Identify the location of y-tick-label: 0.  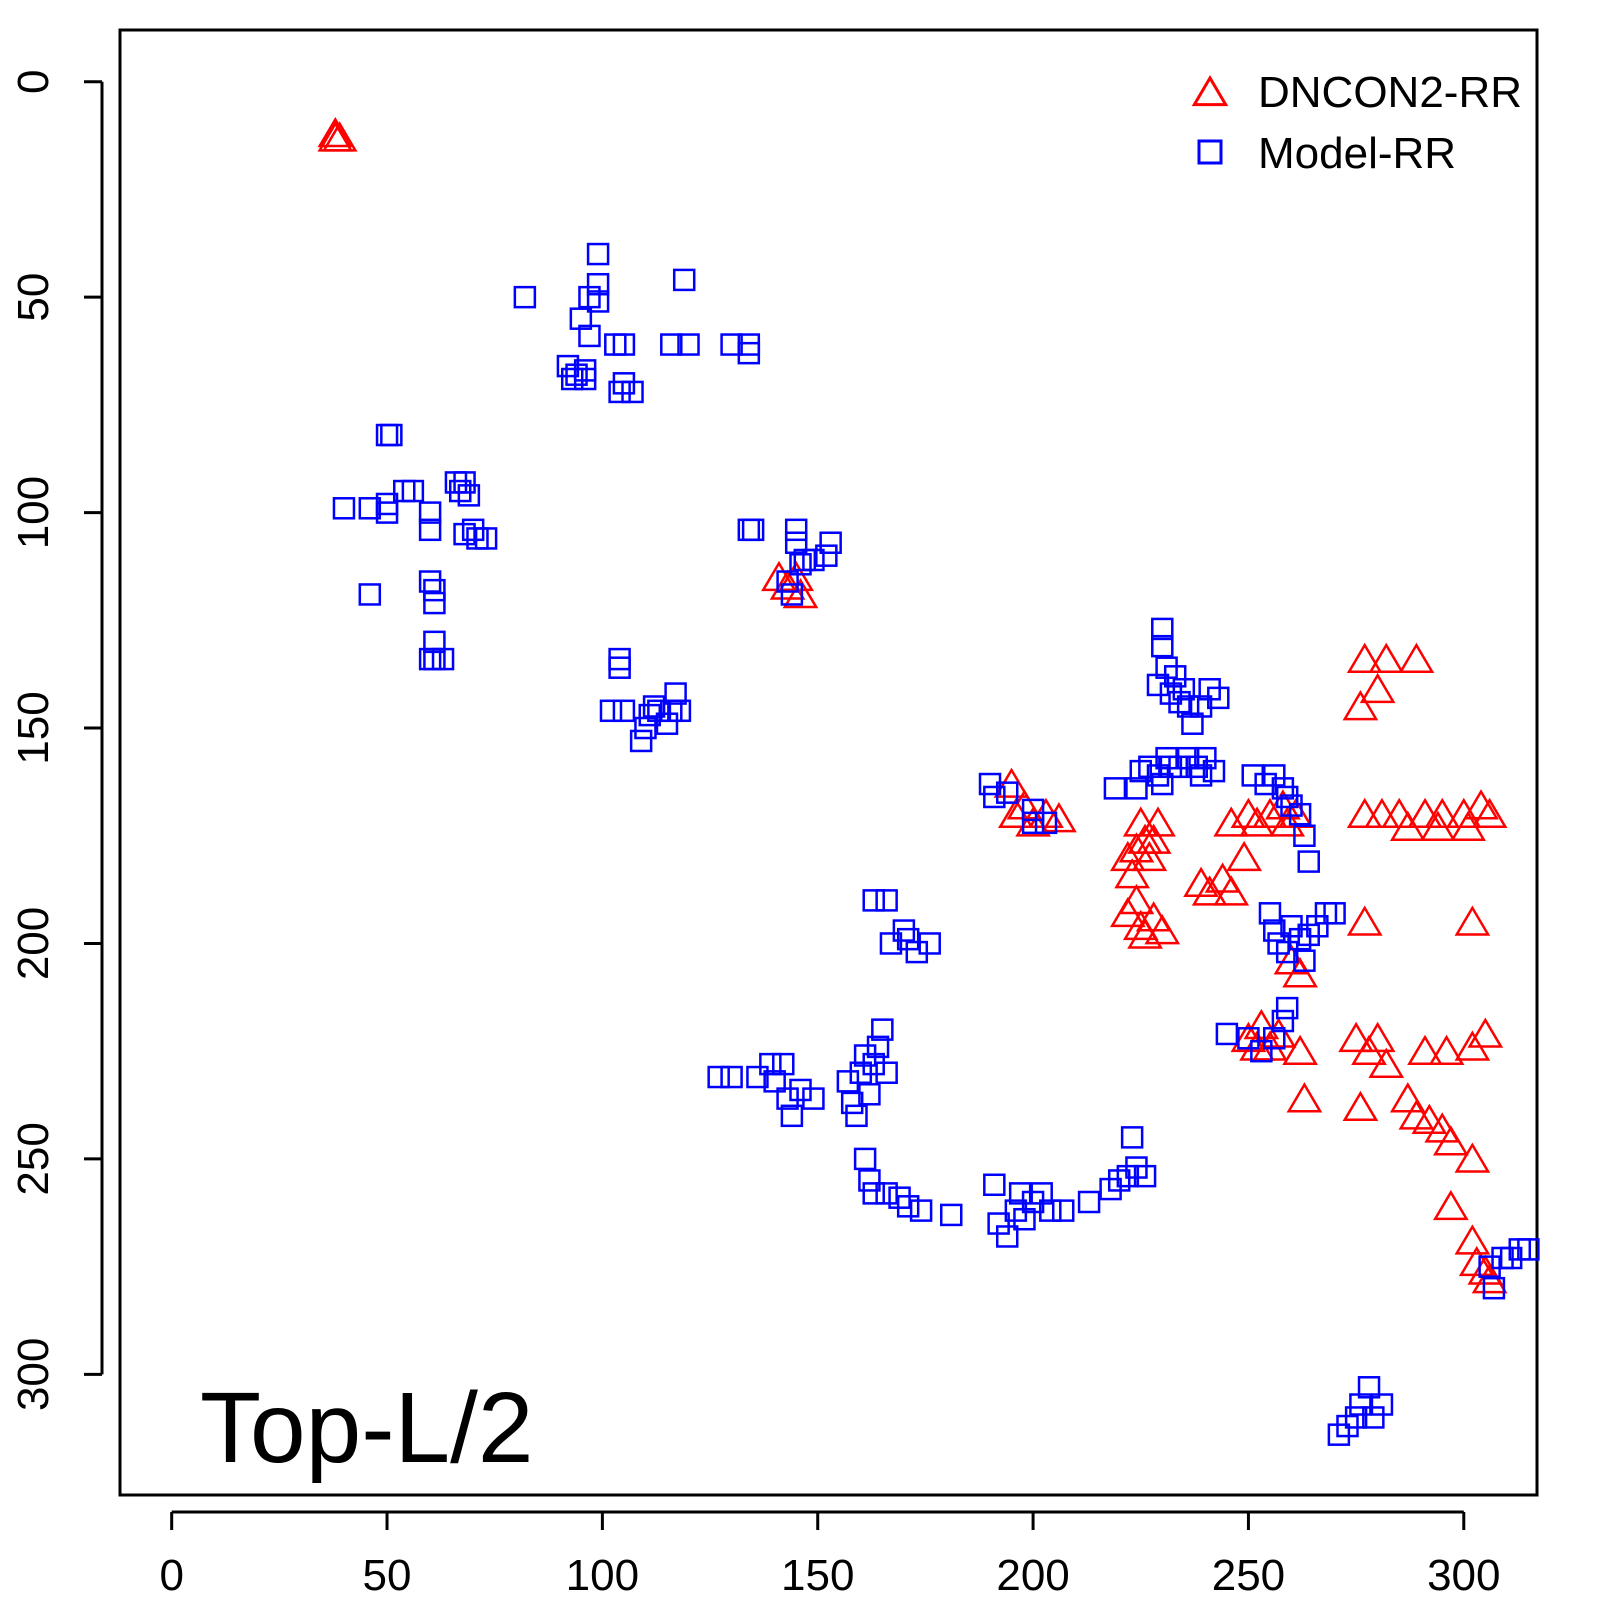
(33, 81).